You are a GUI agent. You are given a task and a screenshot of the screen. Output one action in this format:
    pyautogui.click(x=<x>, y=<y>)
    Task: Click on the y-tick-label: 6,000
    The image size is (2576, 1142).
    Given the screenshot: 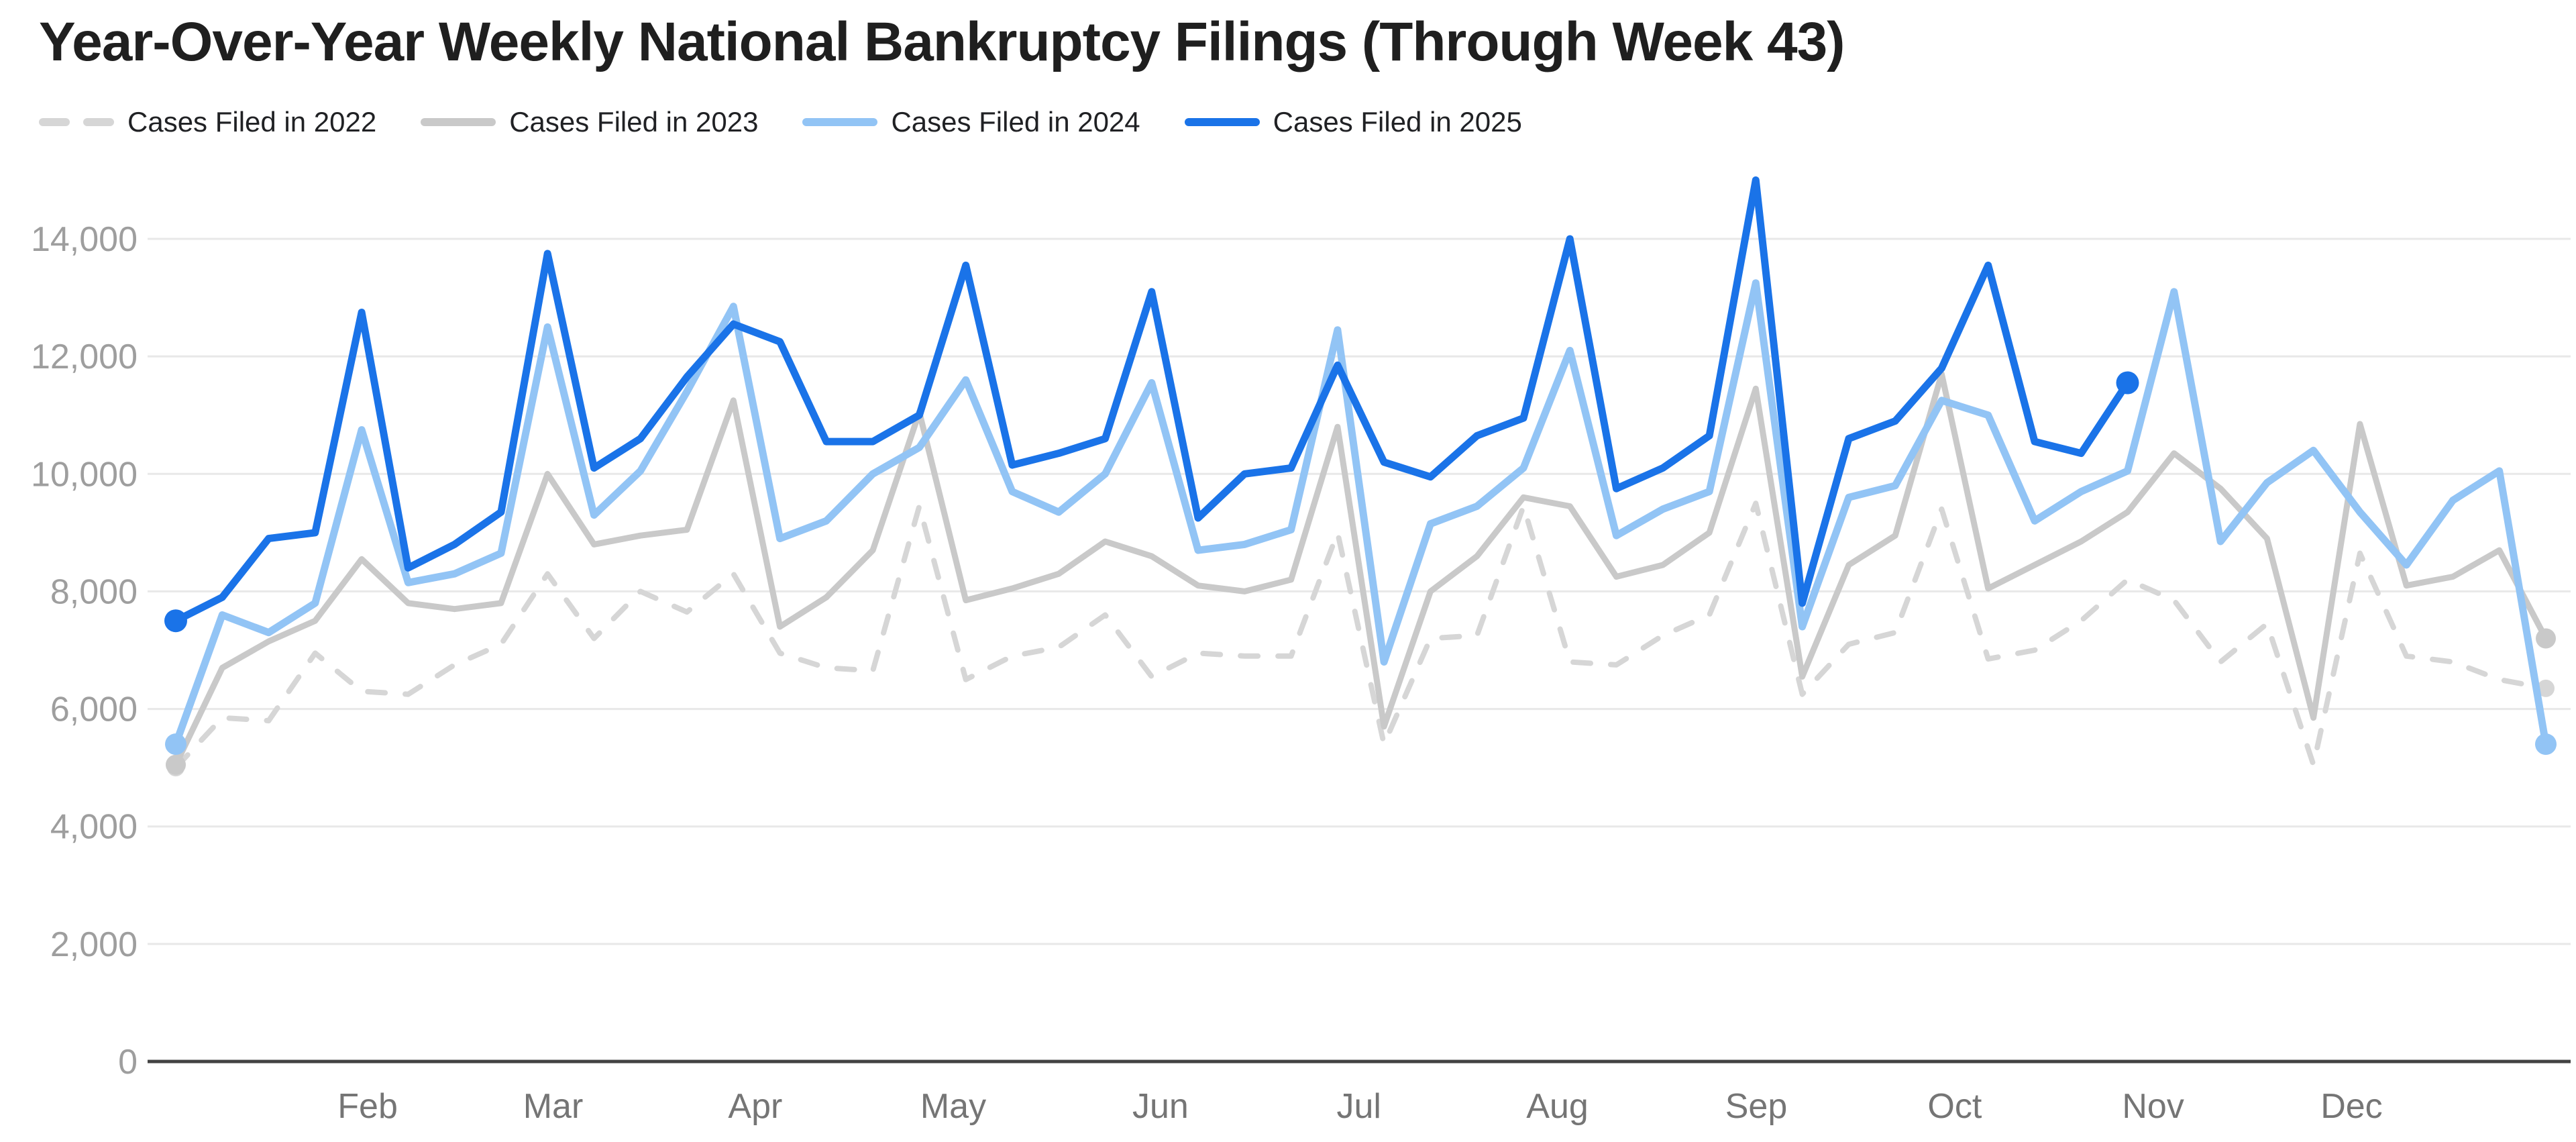 What is the action you would take?
    pyautogui.click(x=94, y=709)
    